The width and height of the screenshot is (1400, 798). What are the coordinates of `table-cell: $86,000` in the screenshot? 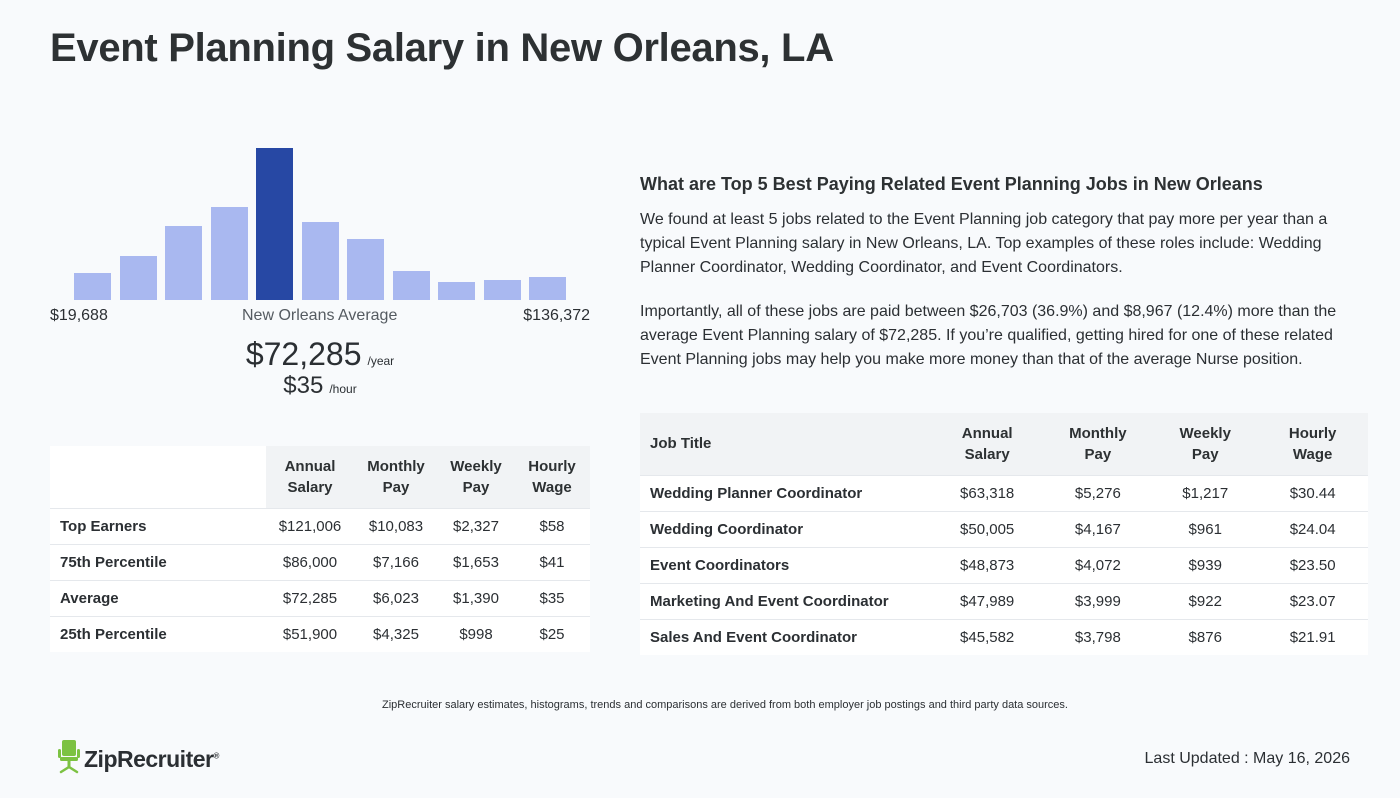 It's located at (310, 561).